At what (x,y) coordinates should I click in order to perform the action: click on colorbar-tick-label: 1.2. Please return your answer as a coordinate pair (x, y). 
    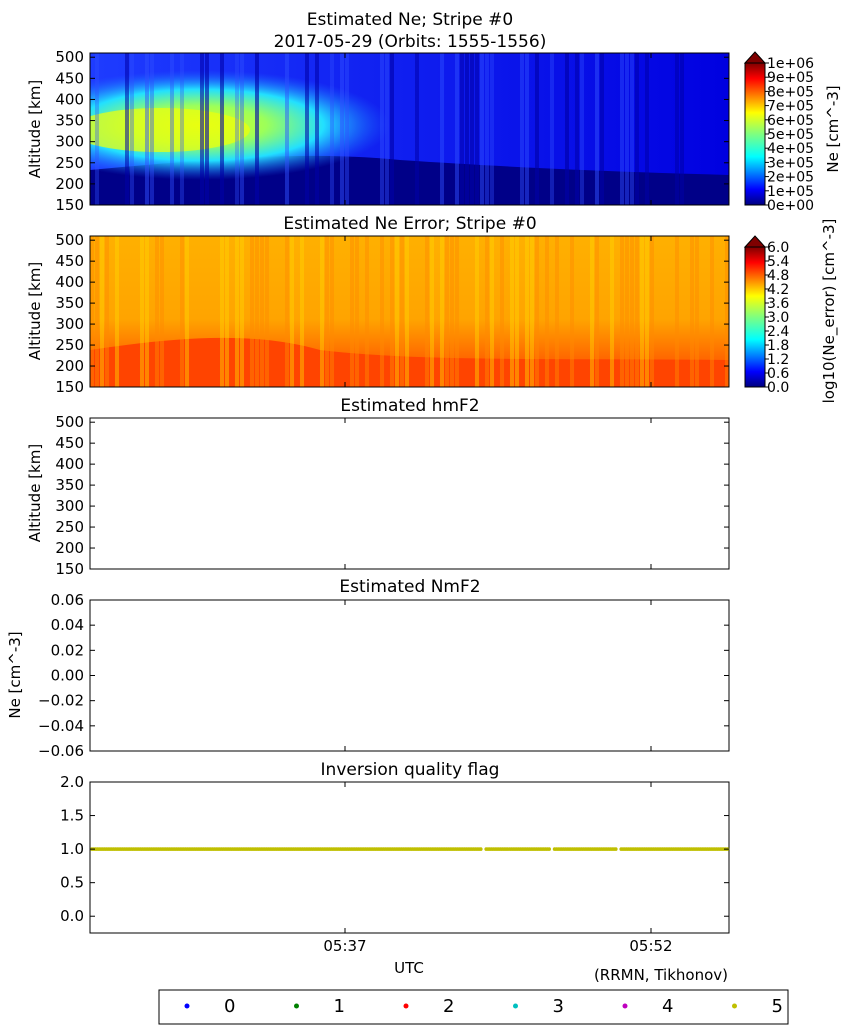
    Looking at the image, I should click on (778, 360).